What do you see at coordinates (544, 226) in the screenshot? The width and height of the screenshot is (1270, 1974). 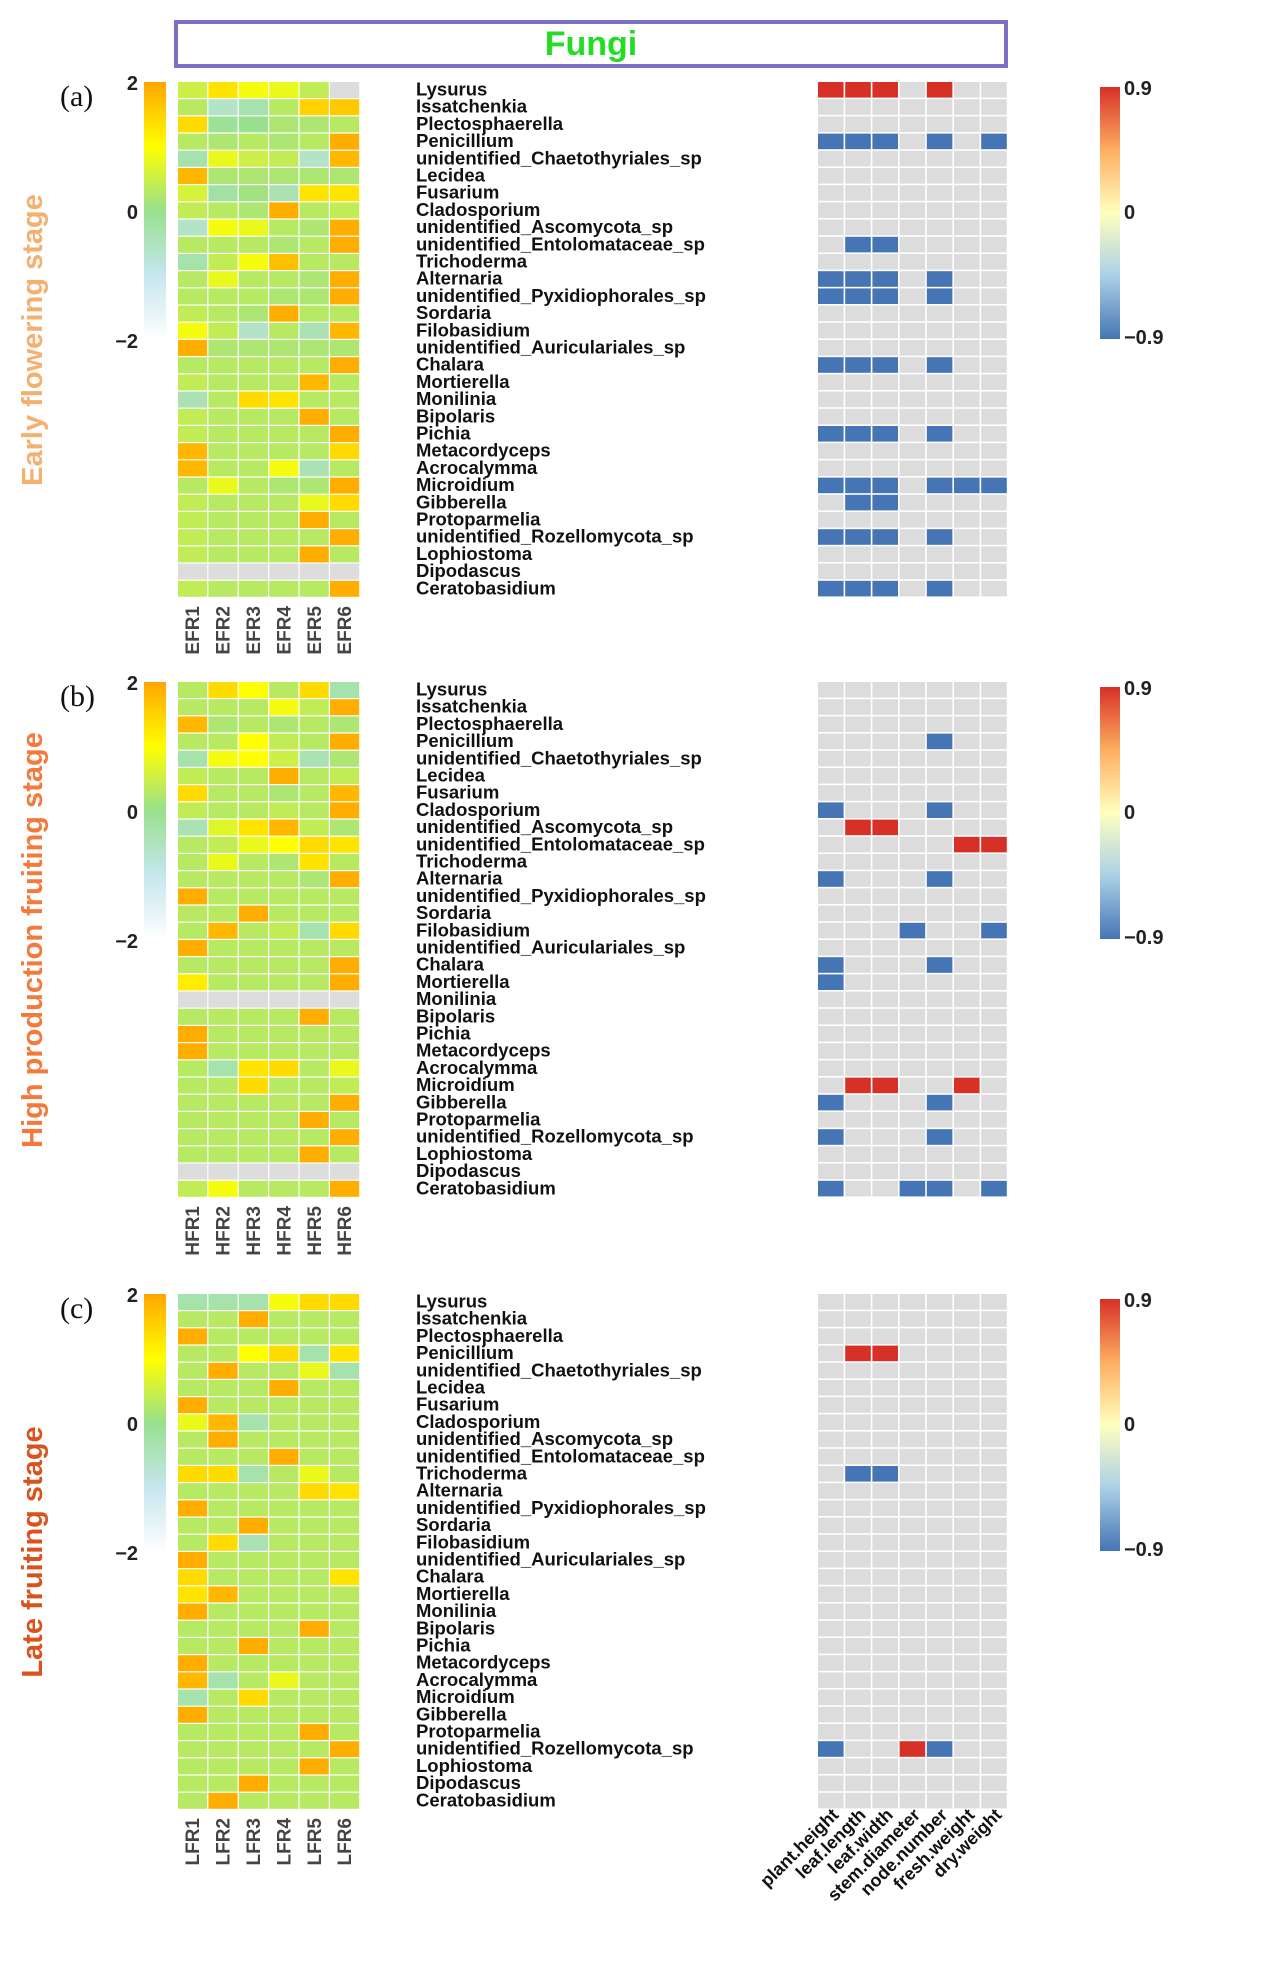 I see `taxon-label: unidentified_Ascomycota_sp` at bounding box center [544, 226].